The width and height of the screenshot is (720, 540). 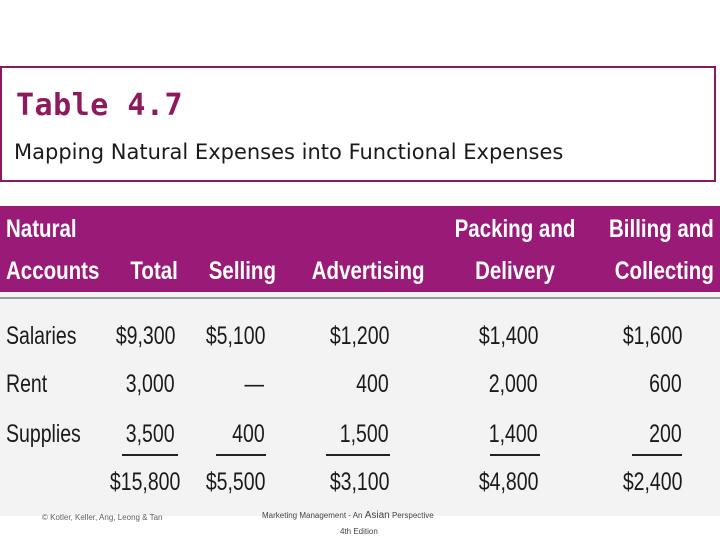 What do you see at coordinates (150, 455) in the screenshot?
I see `underline-total` at bounding box center [150, 455].